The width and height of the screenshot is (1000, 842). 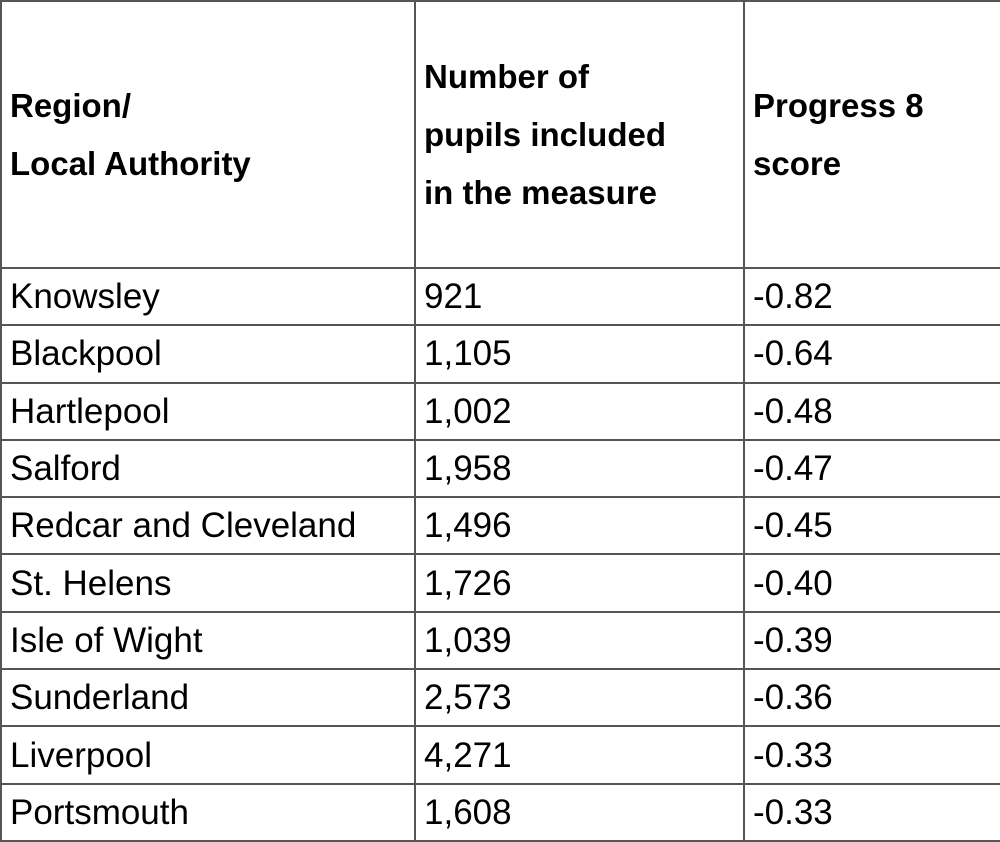 What do you see at coordinates (579, 296) in the screenshot?
I see `table-cell: 921` at bounding box center [579, 296].